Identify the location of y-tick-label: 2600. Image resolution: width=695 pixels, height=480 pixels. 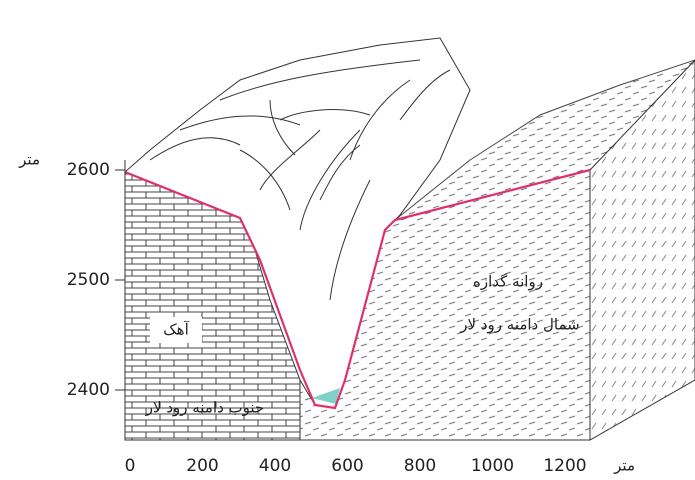
(88, 170).